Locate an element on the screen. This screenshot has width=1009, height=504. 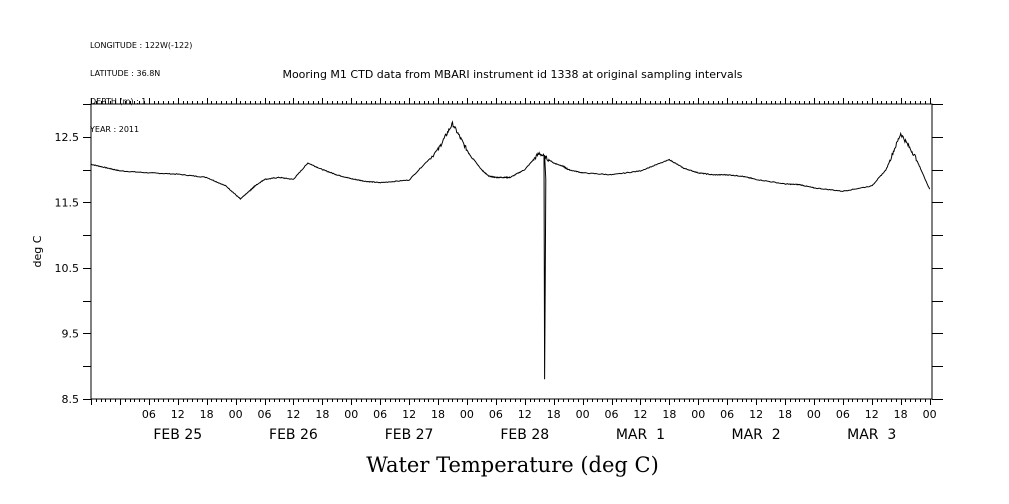
day-label: FEB 28 is located at coordinates (524, 435).